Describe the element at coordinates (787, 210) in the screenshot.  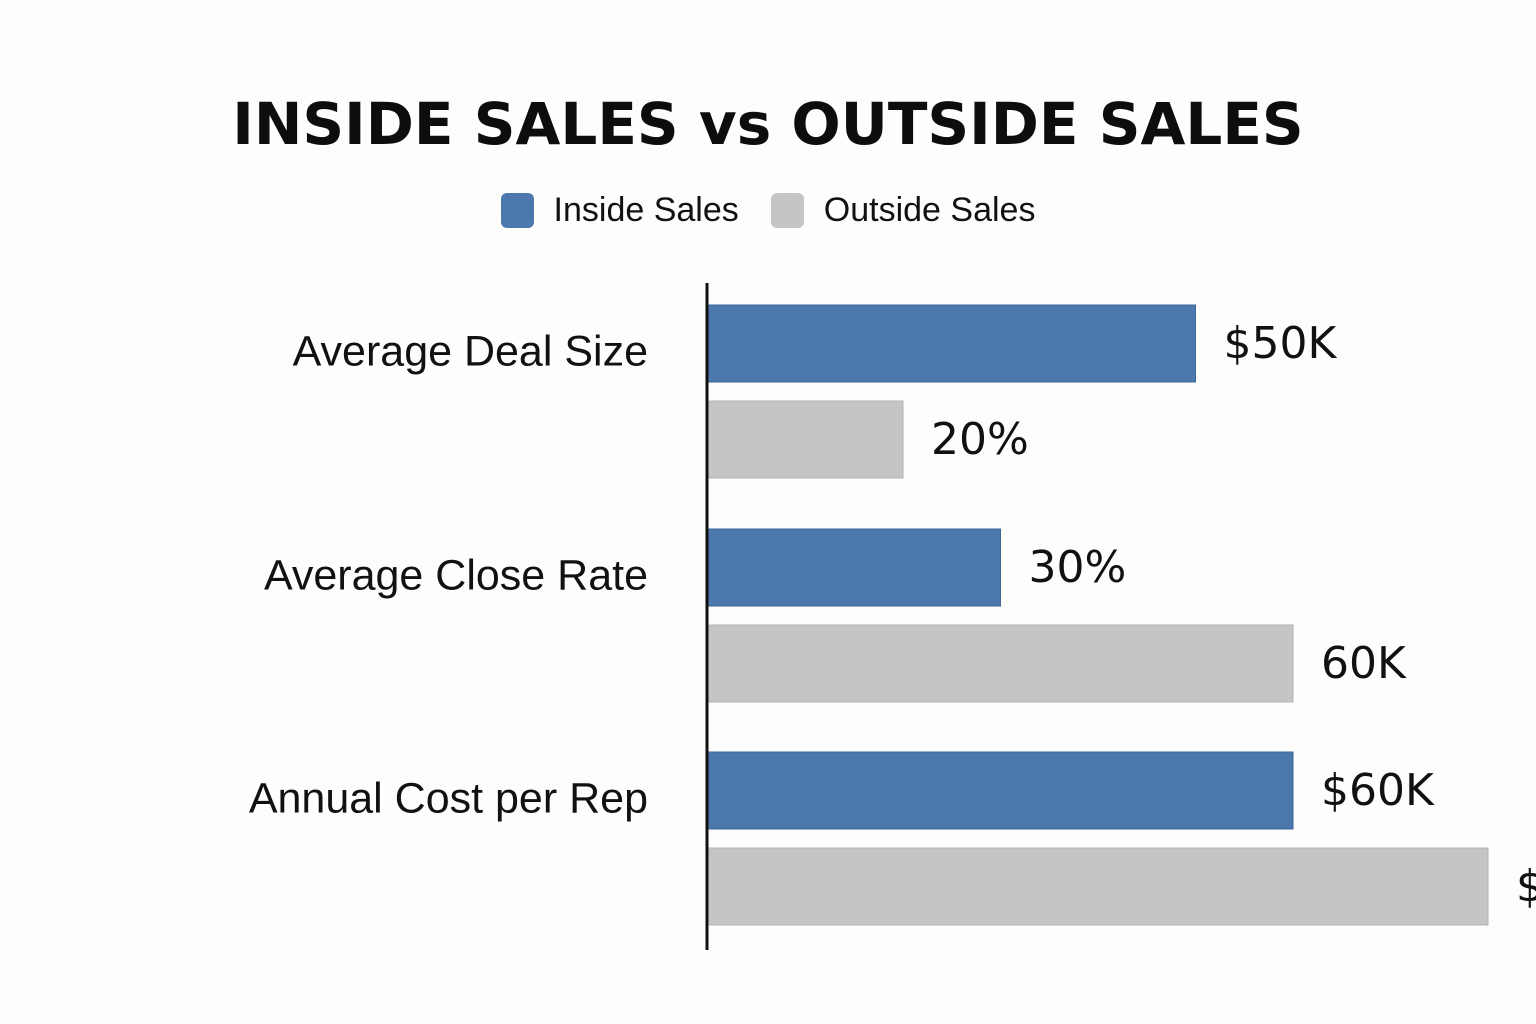
I see `legend-swatch-outside-sales` at that location.